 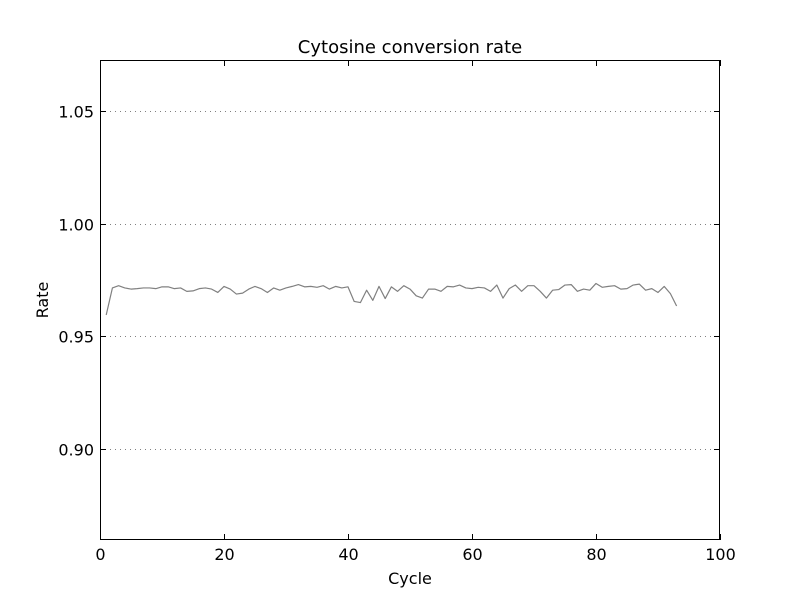 I want to click on x-tick-label: 60, so click(x=472, y=554).